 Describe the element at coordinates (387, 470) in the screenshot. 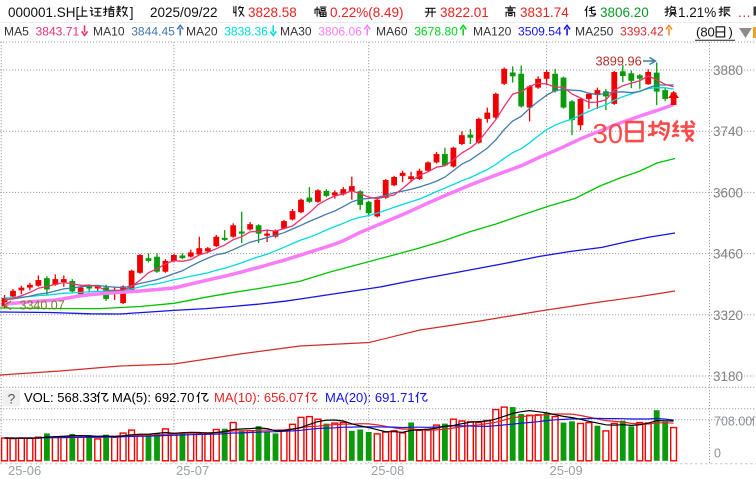

I see `svg-text: 25-08` at that location.